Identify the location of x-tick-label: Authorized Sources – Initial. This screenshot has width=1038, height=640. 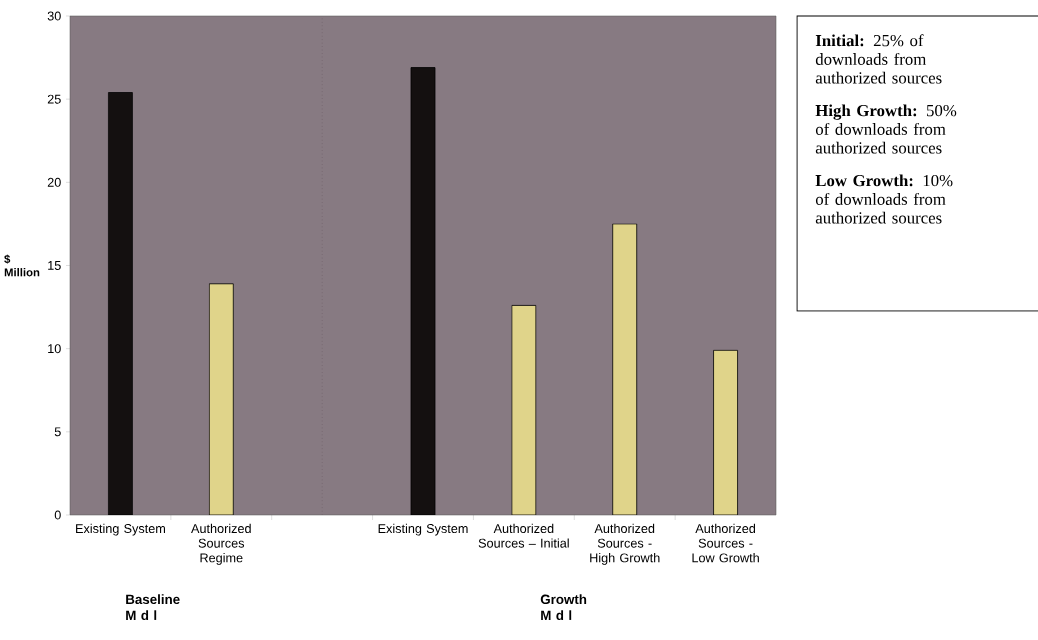
(523, 535).